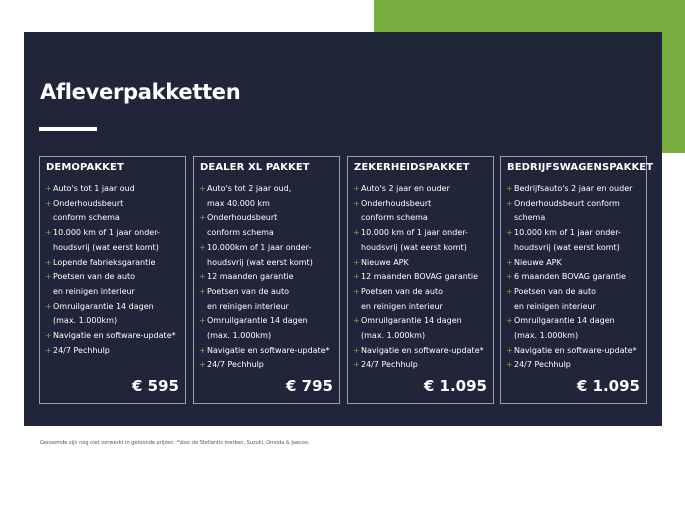 The image size is (685, 514). I want to click on package-item-text: Auto's tot 1 jaar oud, so click(94, 188).